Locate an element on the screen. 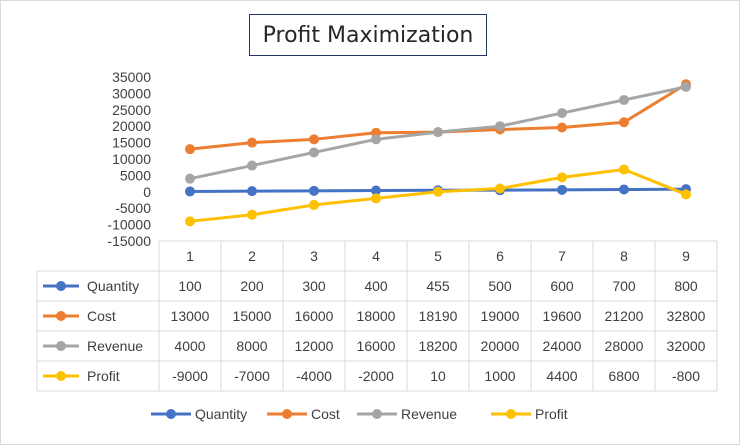 Image resolution: width=740 pixels, height=445 pixels. category-label: 7 is located at coordinates (562, 256).